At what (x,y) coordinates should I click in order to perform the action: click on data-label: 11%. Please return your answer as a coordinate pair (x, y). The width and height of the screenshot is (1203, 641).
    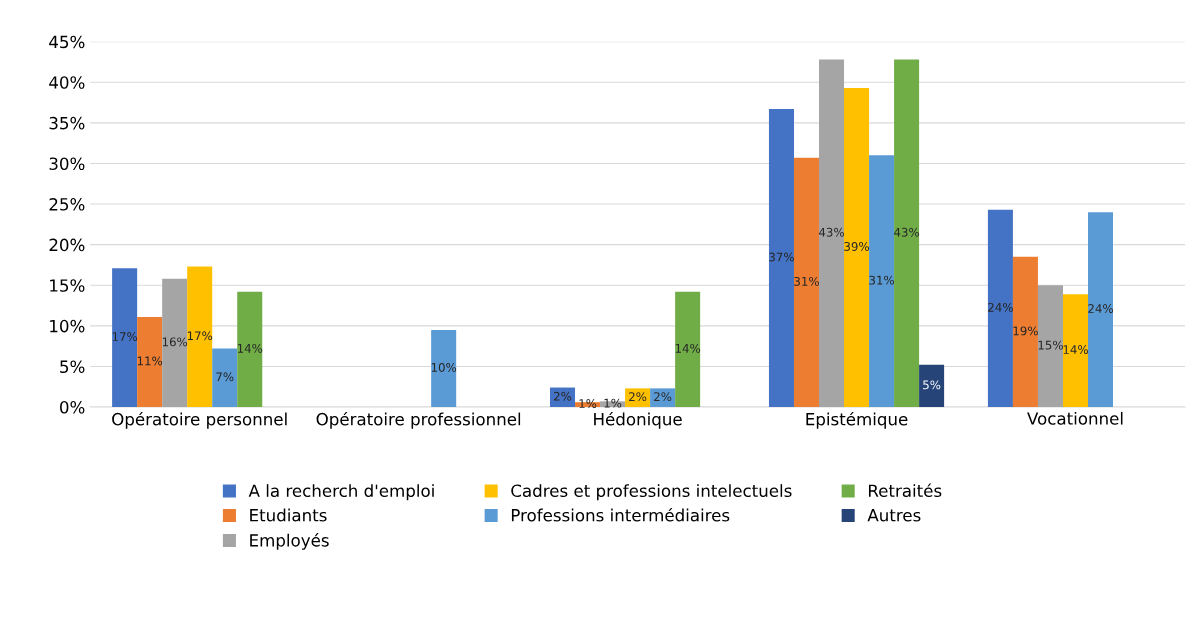
    Looking at the image, I should click on (150, 361).